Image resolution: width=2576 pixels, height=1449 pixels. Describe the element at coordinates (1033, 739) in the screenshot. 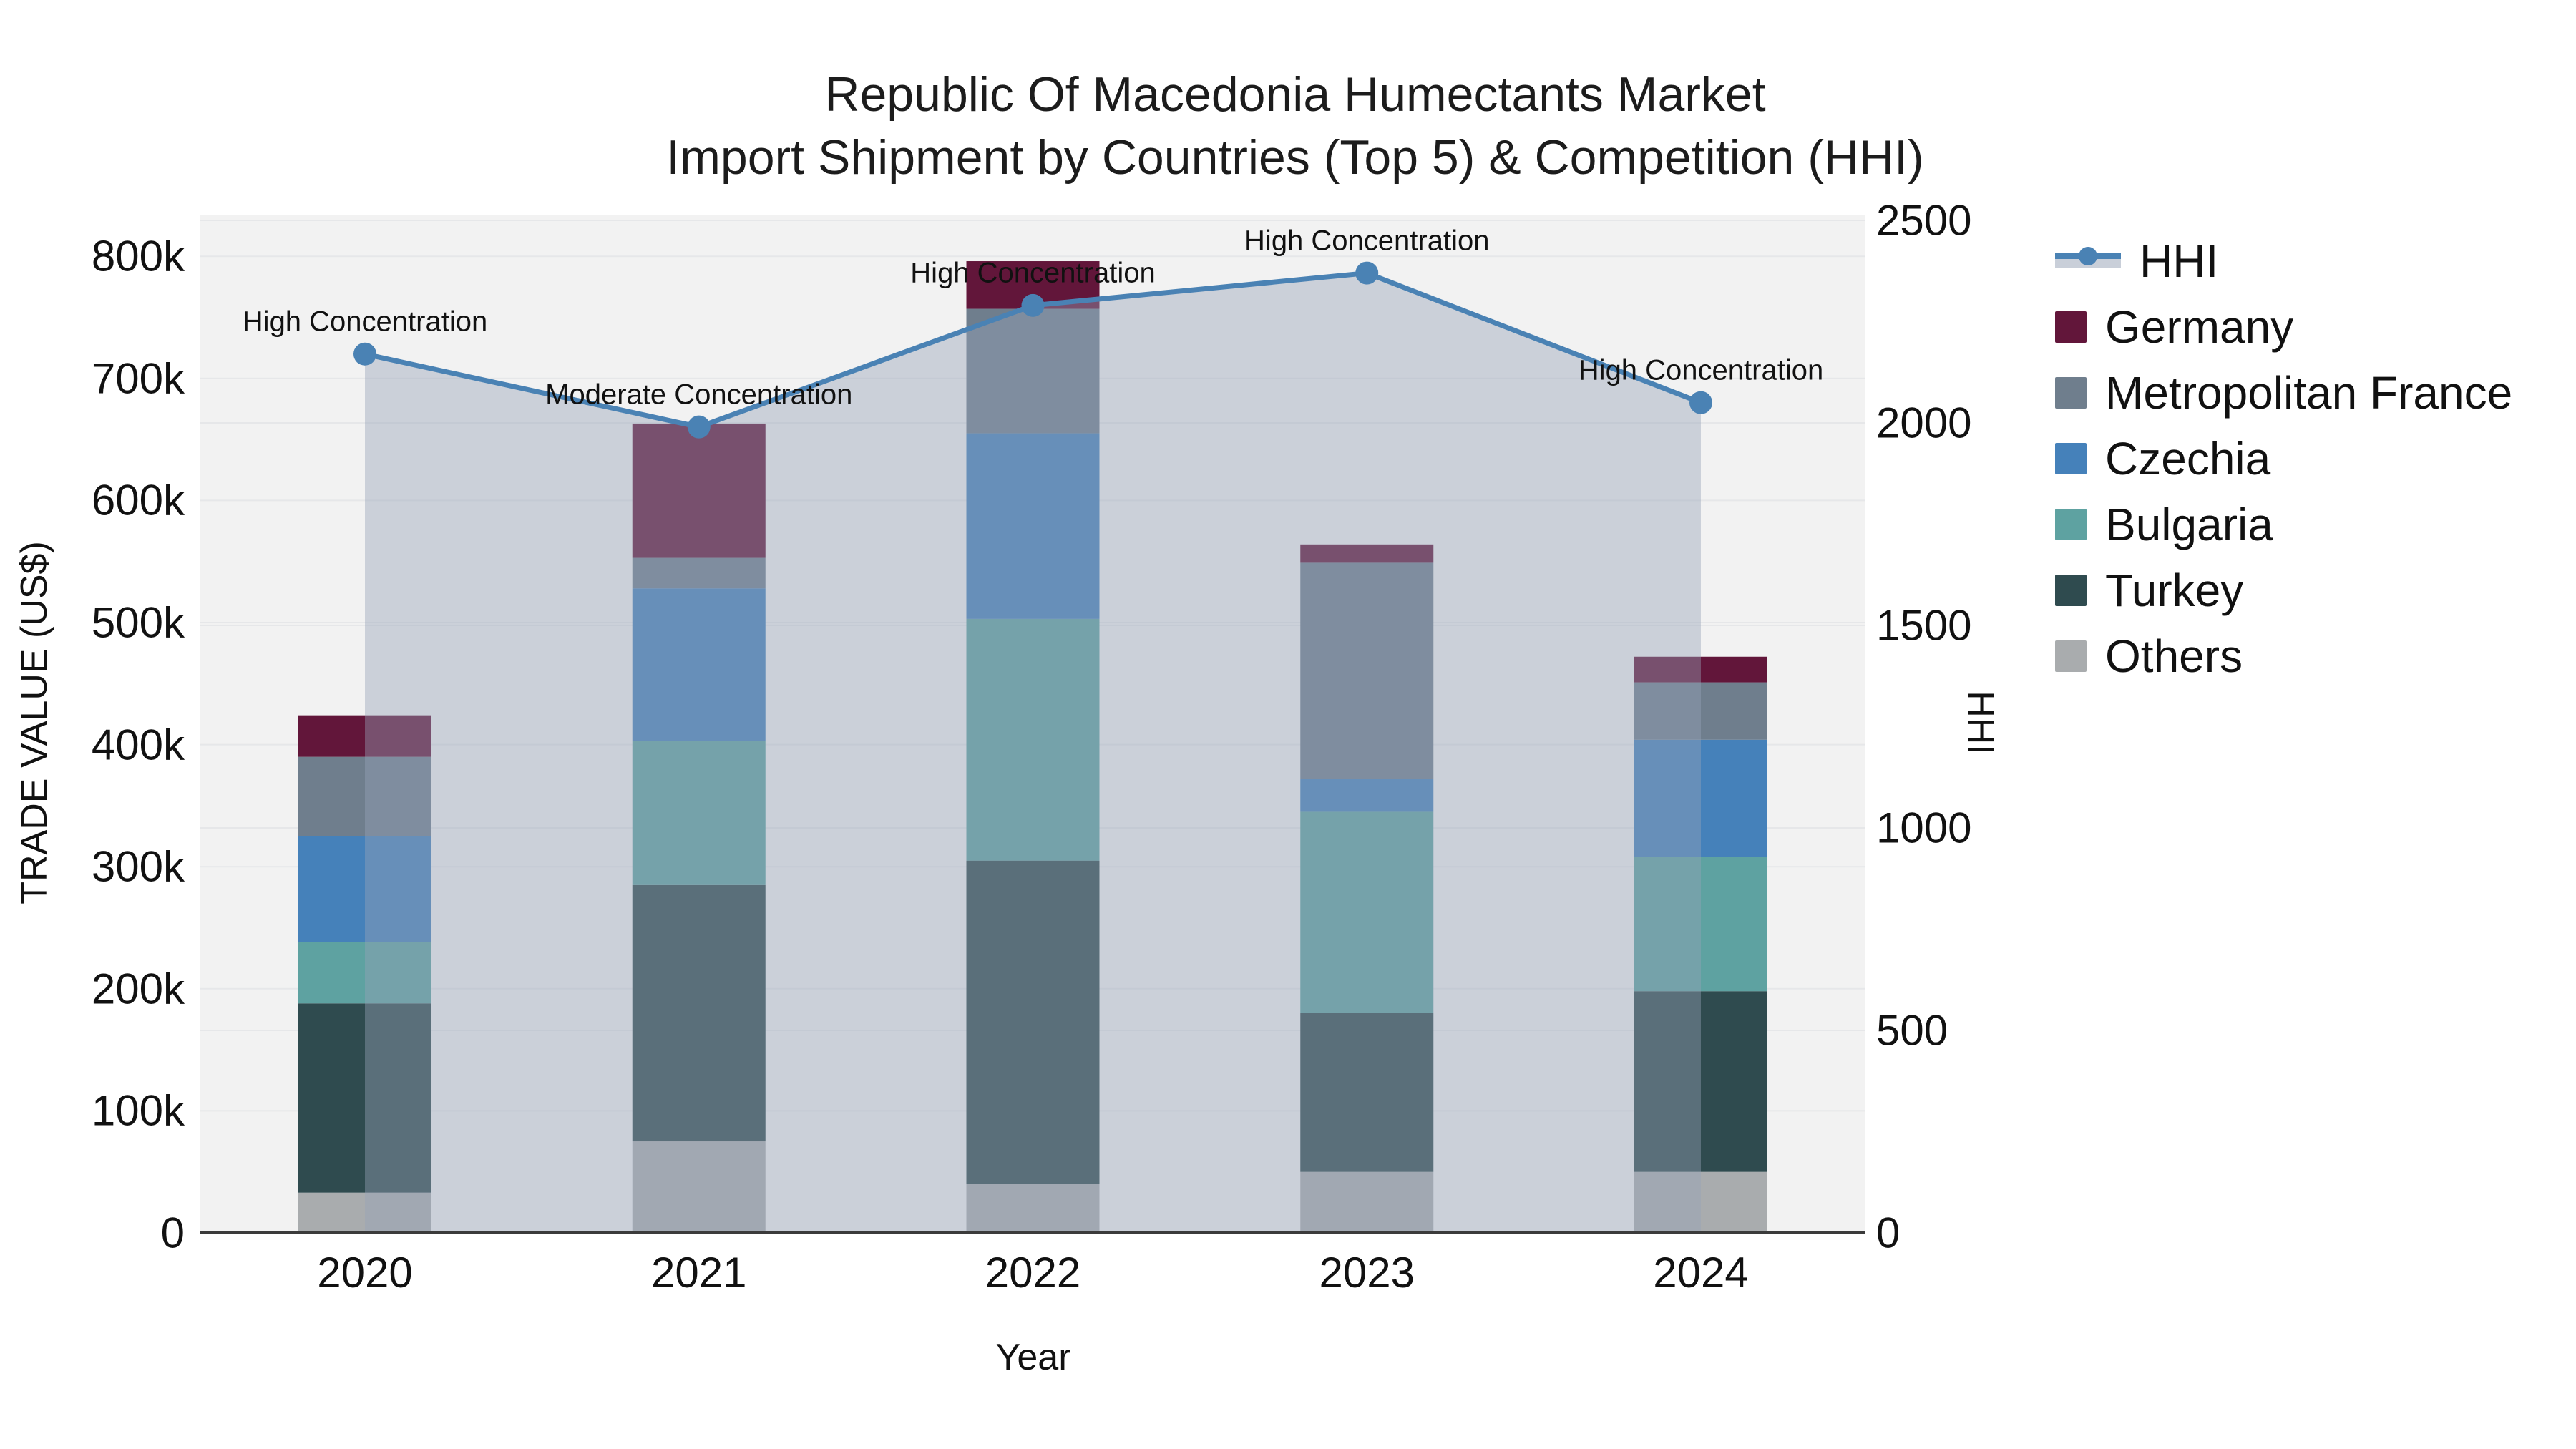

I see `bar-segment-bulgaria-2022` at that location.